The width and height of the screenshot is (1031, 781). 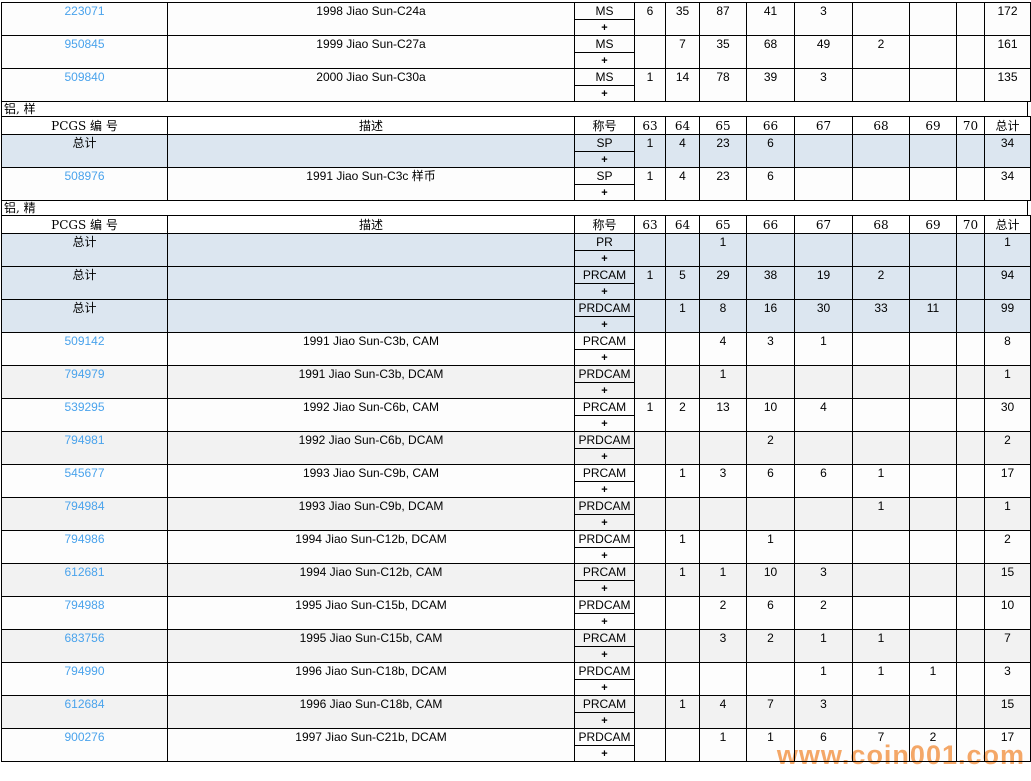 I want to click on pcgs-number-link: 509142, so click(x=84, y=349).